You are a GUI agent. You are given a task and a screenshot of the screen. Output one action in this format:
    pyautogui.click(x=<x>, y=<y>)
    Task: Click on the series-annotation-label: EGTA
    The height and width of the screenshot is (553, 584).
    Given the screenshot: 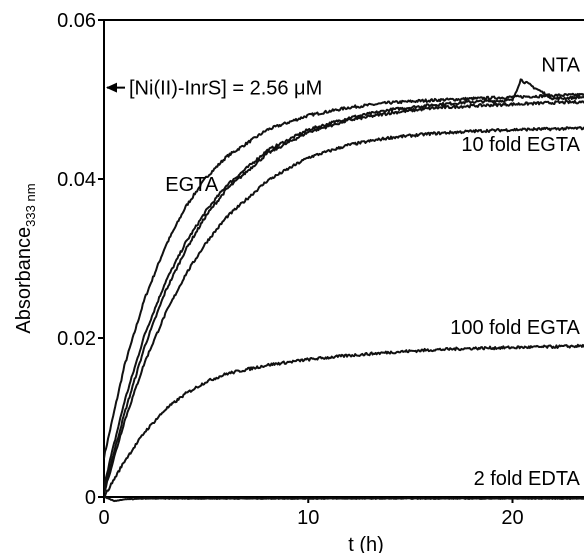 What is the action you would take?
    pyautogui.click(x=192, y=185)
    